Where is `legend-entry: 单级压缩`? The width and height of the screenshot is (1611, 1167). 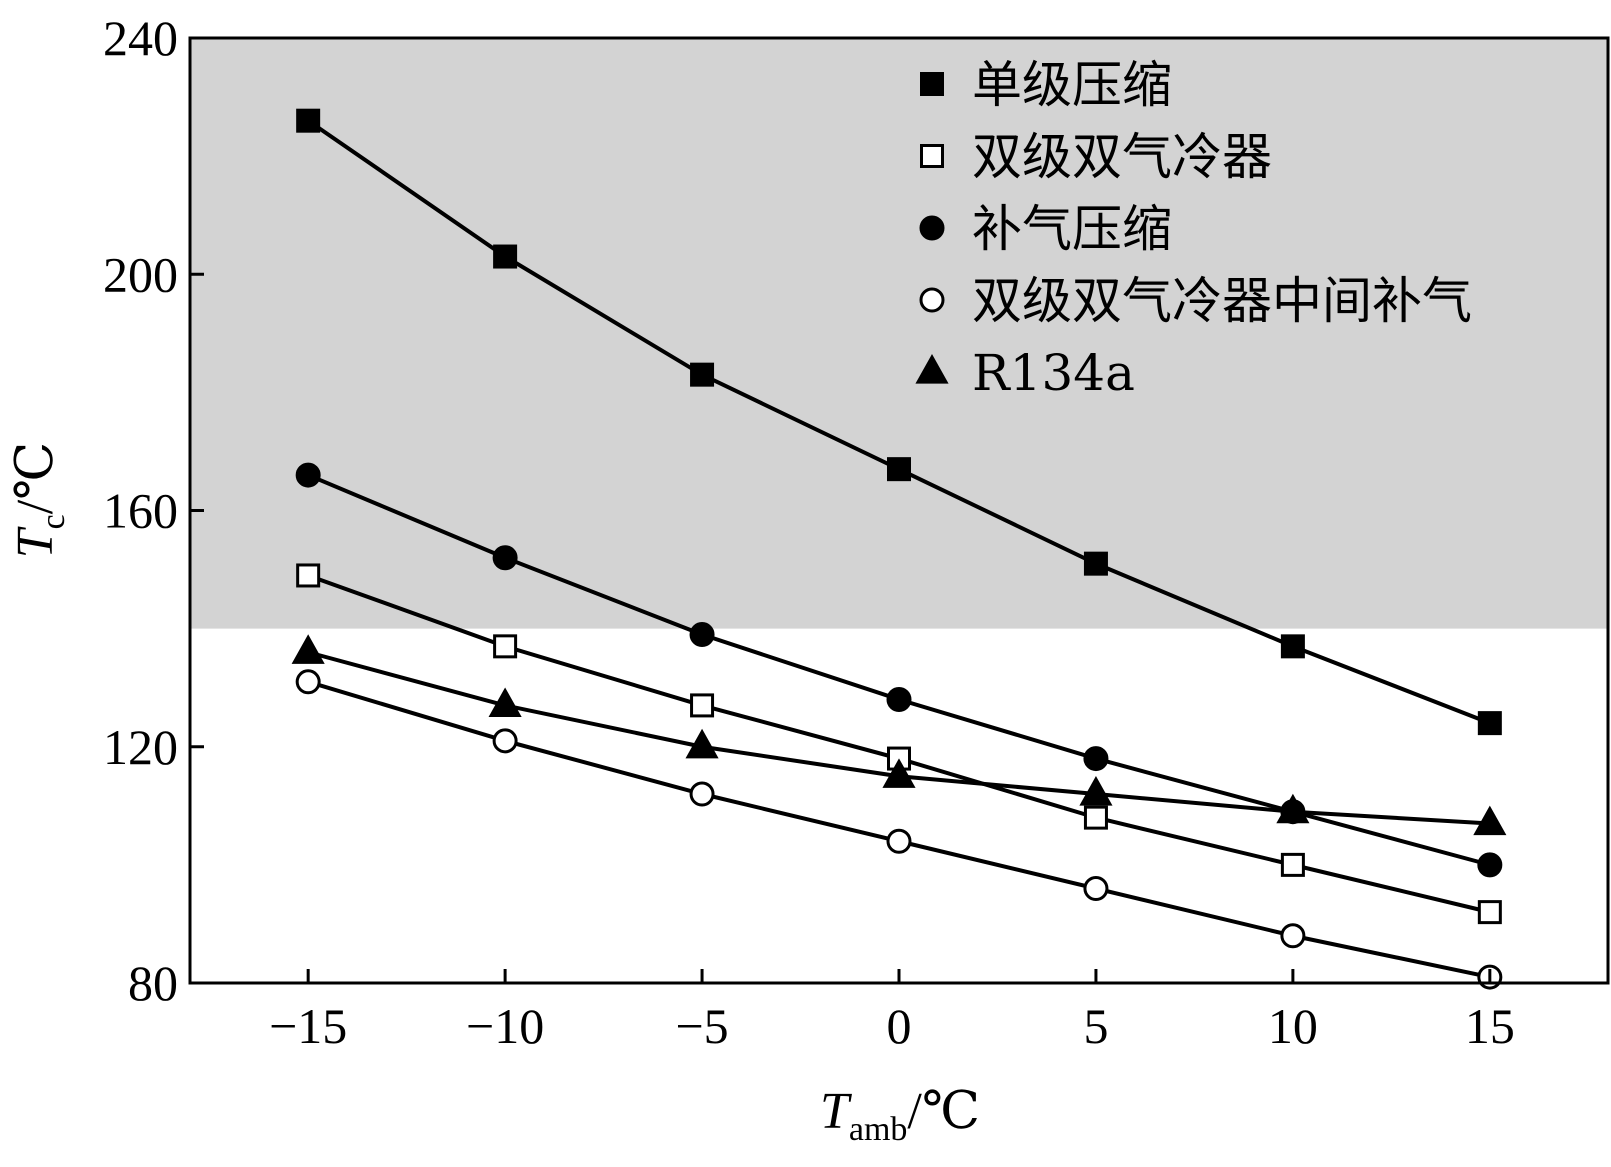 legend-entry: 单级压缩 is located at coordinates (1046, 85).